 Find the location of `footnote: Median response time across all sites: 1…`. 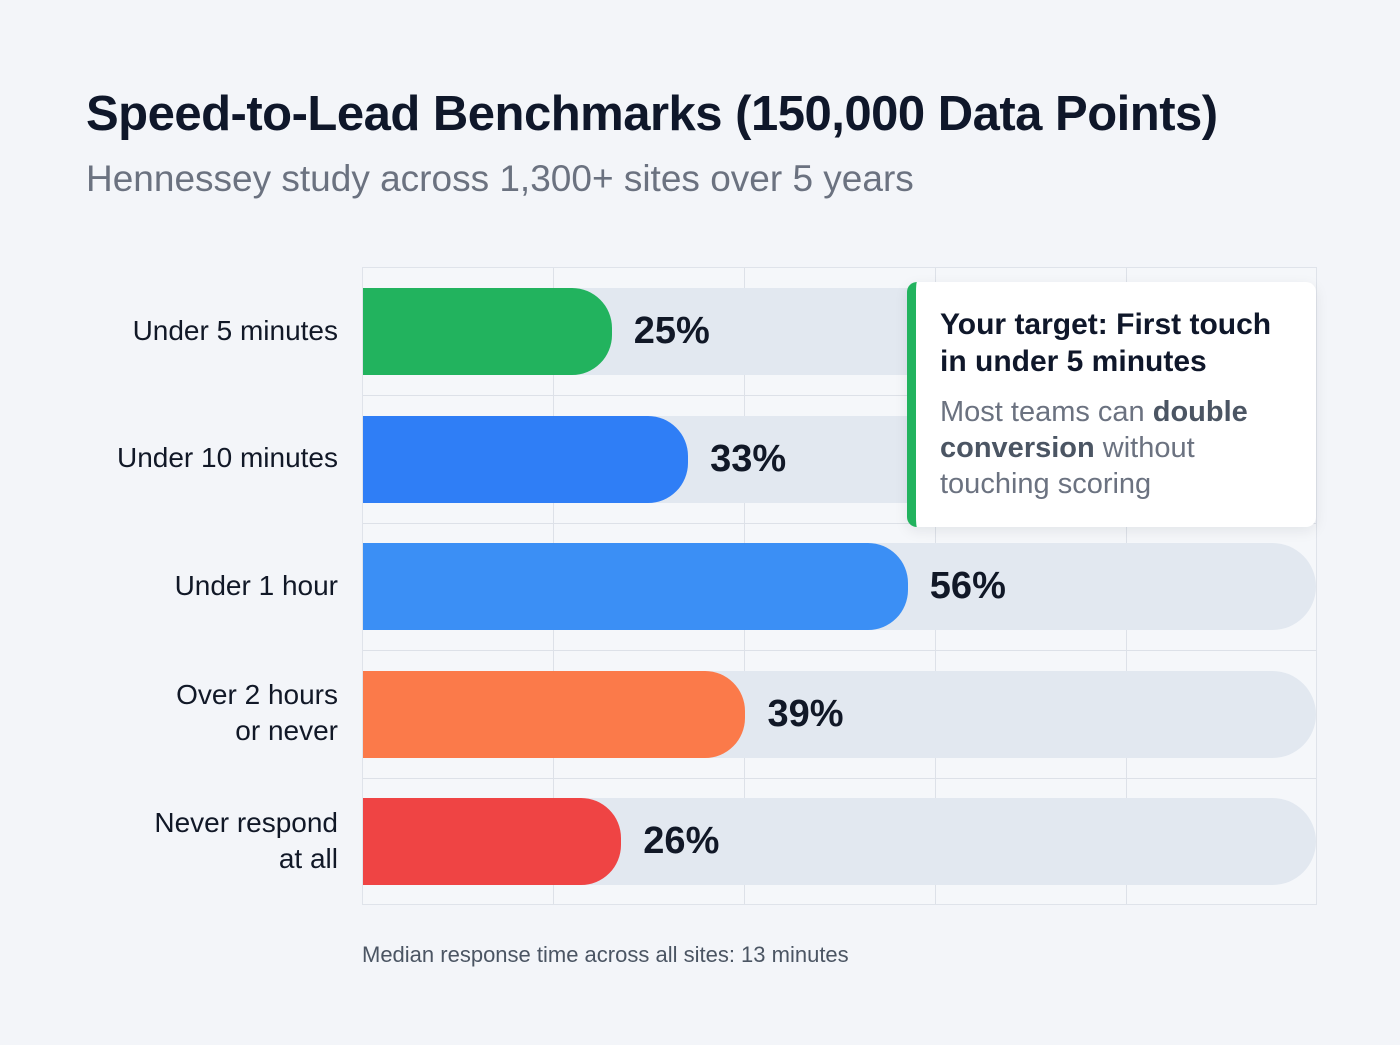

footnote: Median response time across all sites: 1… is located at coordinates (605, 954).